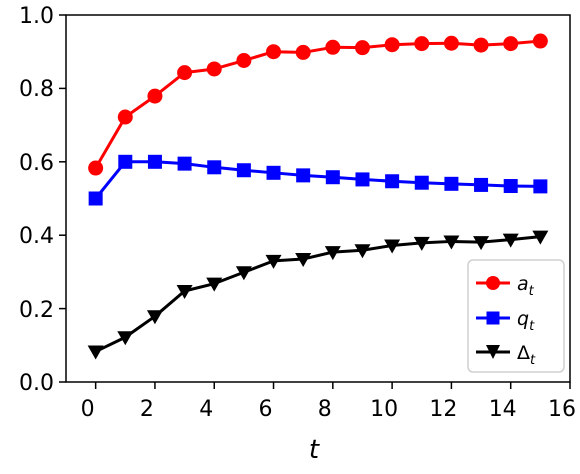  I want to click on legend-label-delta: Δt, so click(526, 355).